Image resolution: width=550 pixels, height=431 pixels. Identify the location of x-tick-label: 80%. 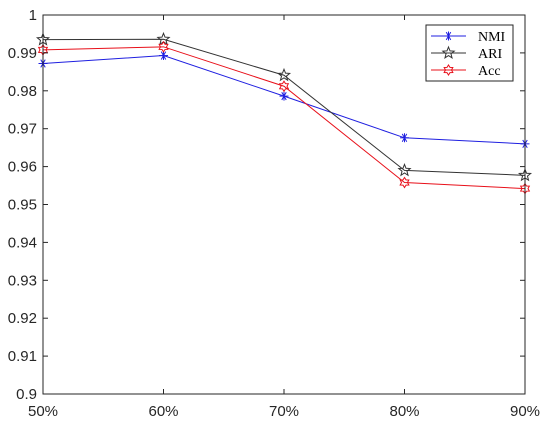
(404, 411).